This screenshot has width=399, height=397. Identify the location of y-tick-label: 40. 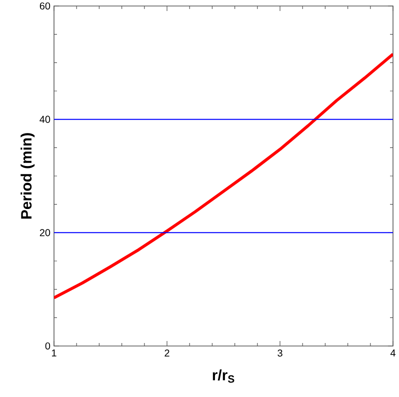
(45, 119).